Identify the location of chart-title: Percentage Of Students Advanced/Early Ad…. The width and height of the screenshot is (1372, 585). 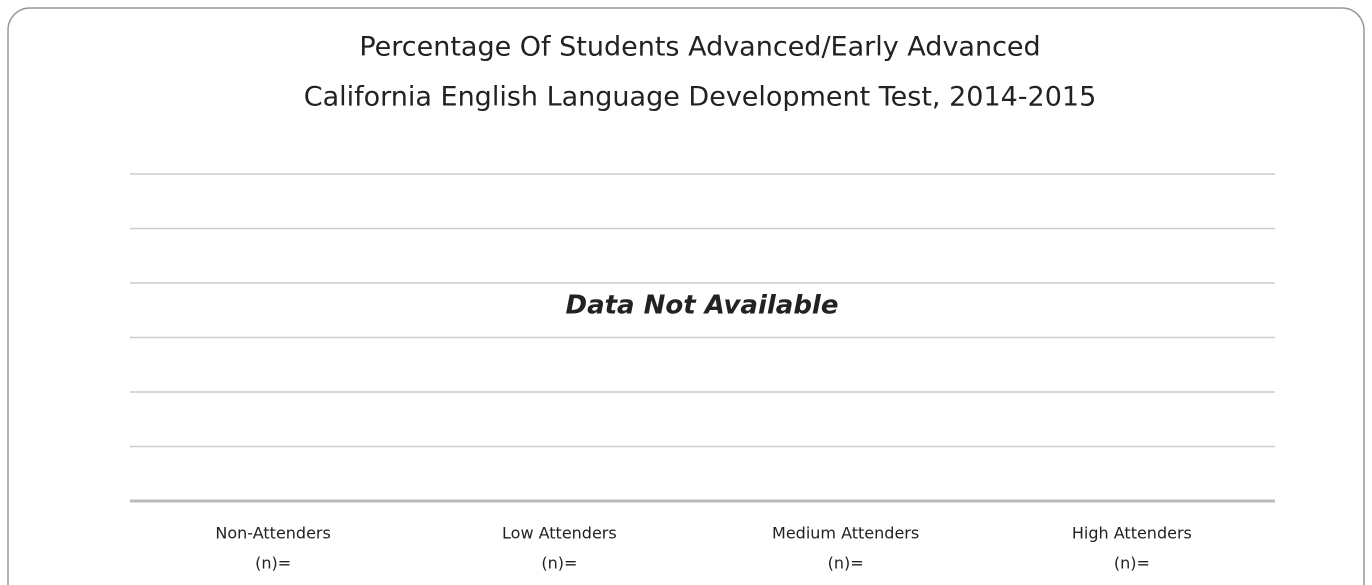
(699, 47).